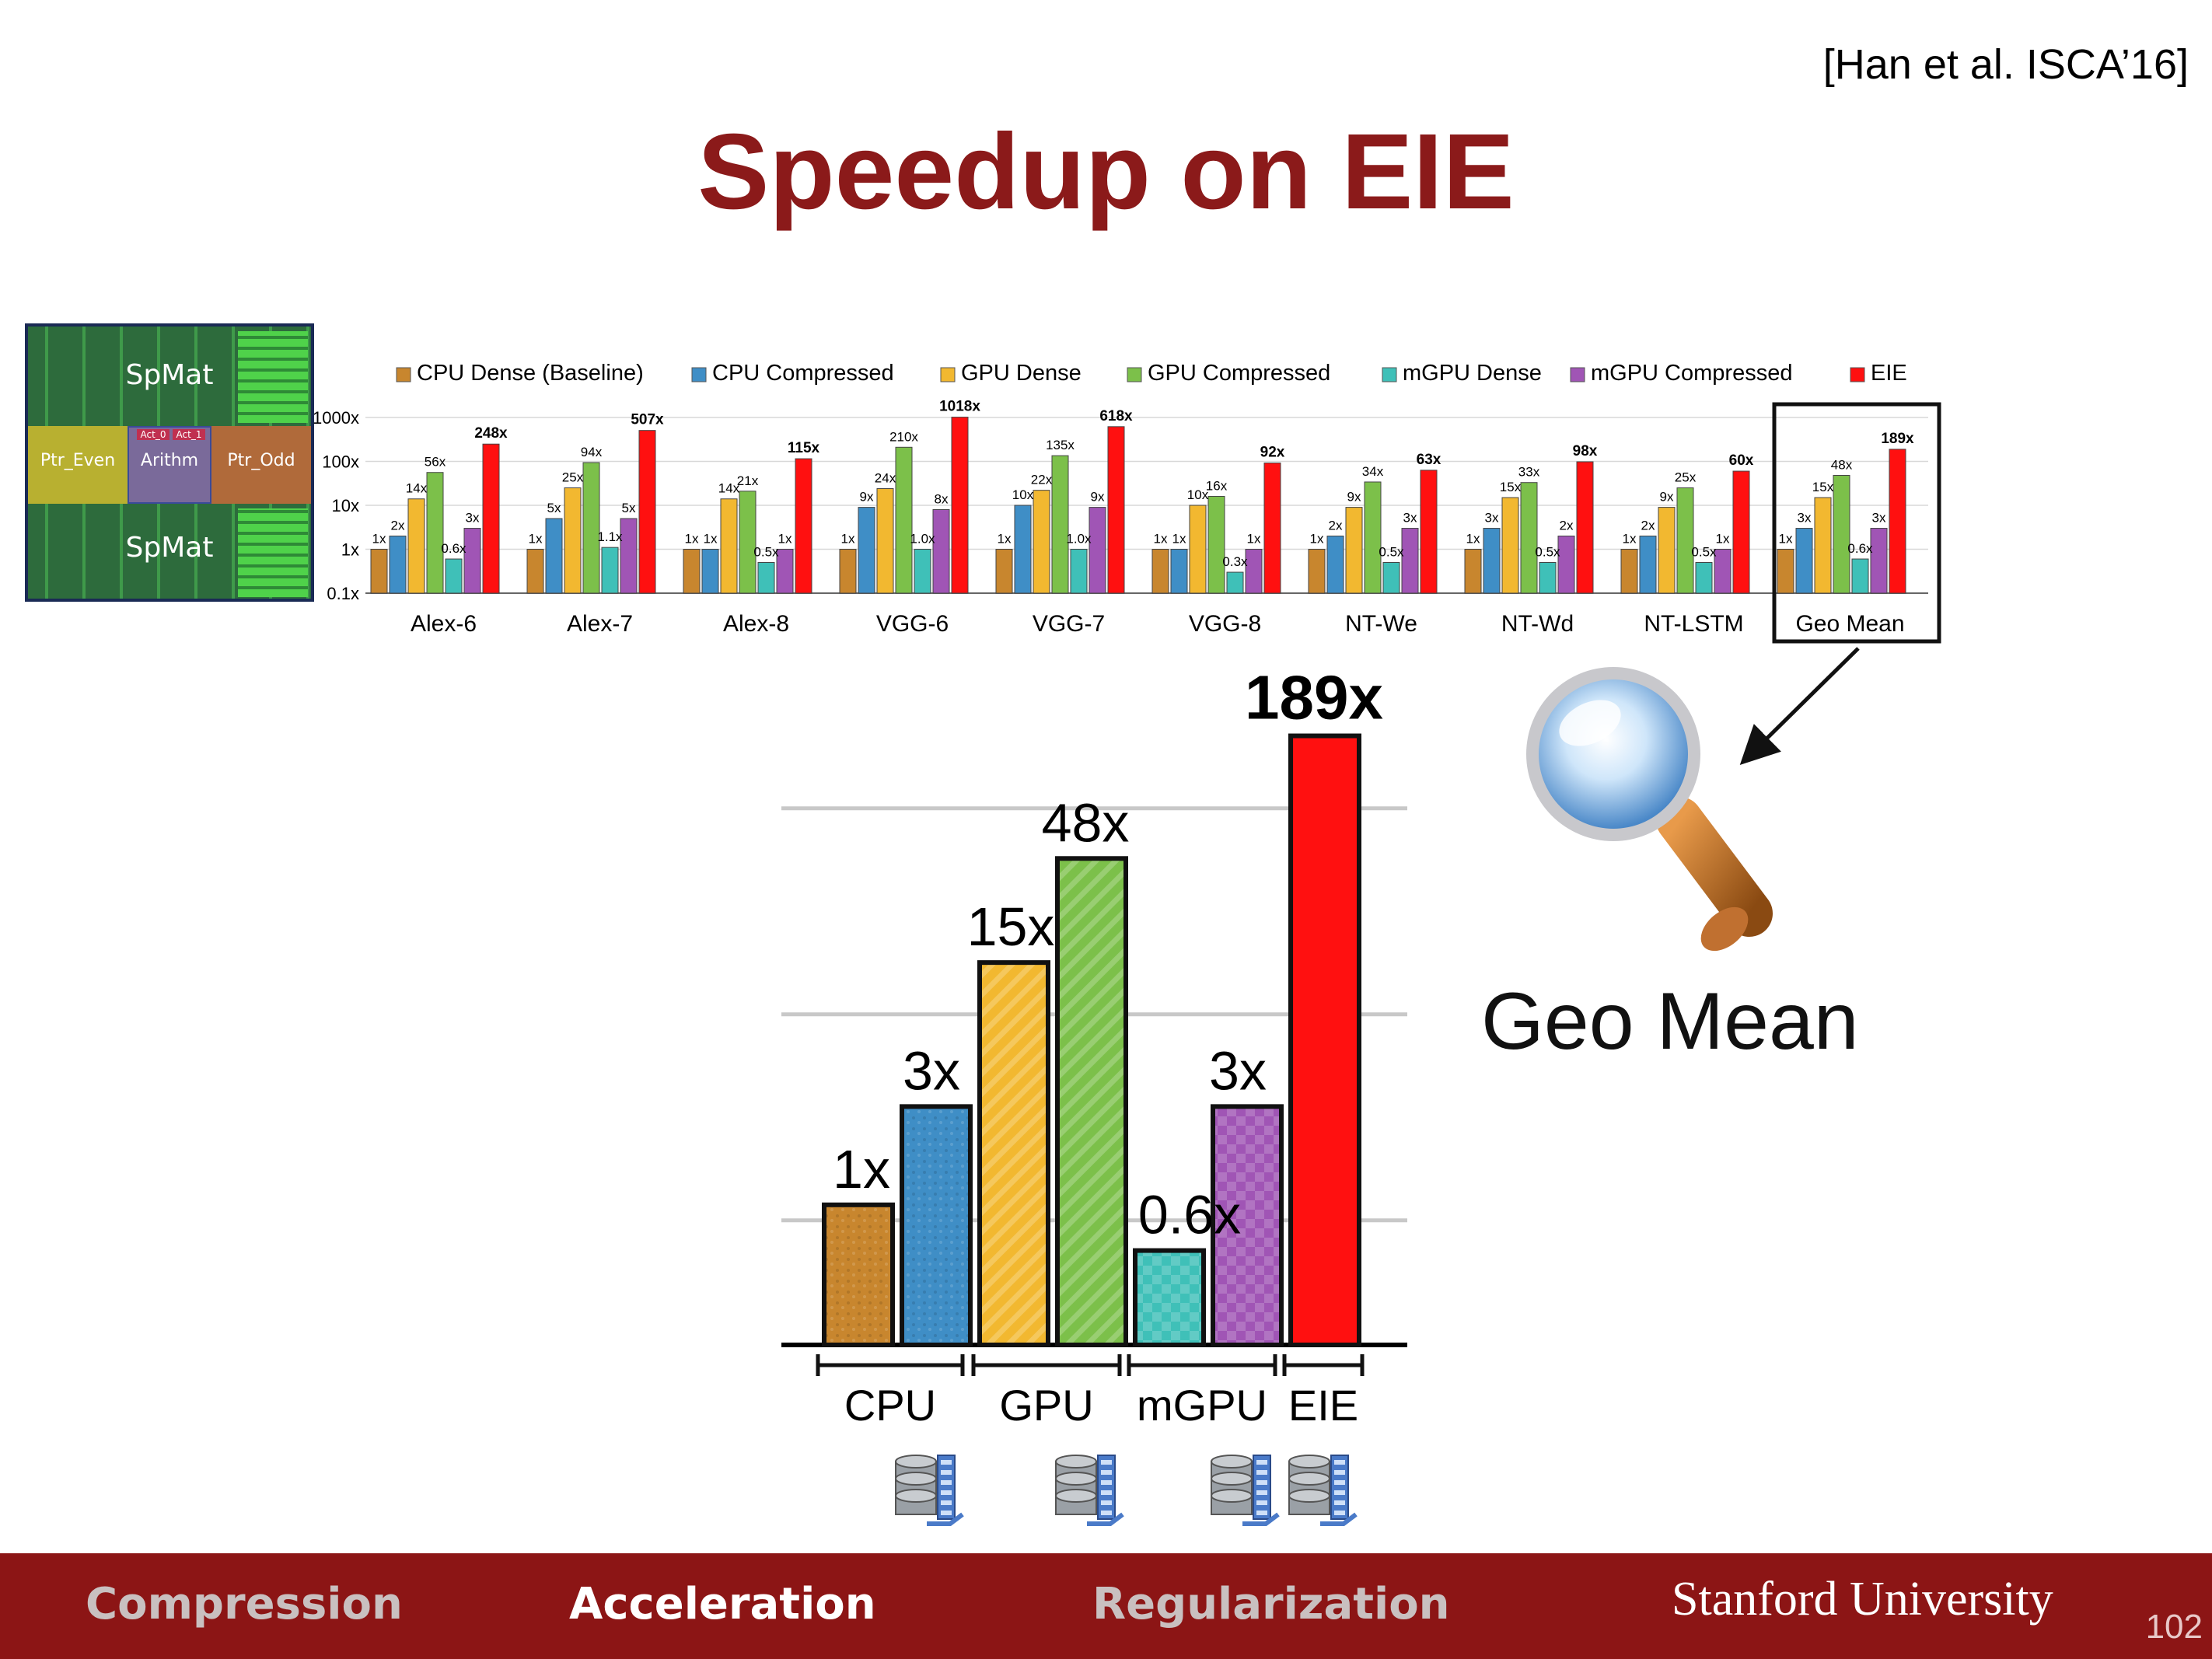 The image size is (2212, 1659). I want to click on y-tick-label: 1000x, so click(336, 418).